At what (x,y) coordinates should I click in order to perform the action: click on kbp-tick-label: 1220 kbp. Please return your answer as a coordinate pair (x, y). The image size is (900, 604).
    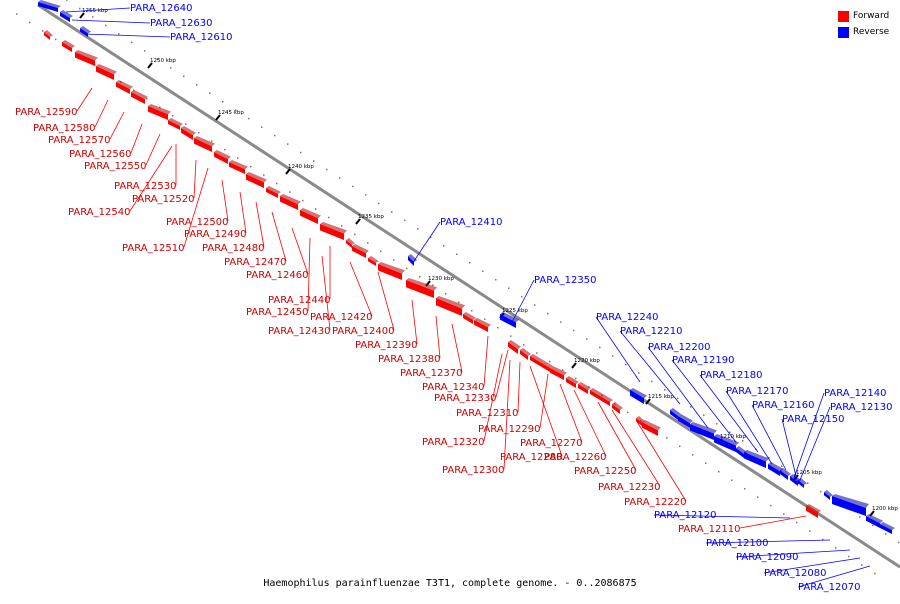
    Looking at the image, I should click on (587, 361).